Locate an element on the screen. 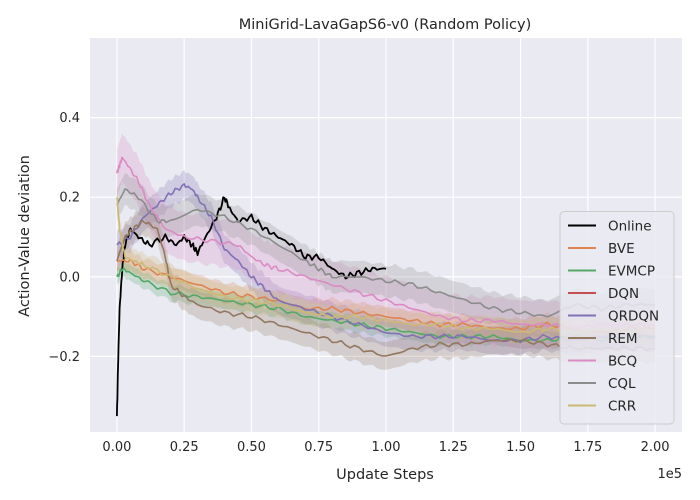  y-tick-label: 0.0 is located at coordinates (69, 277).